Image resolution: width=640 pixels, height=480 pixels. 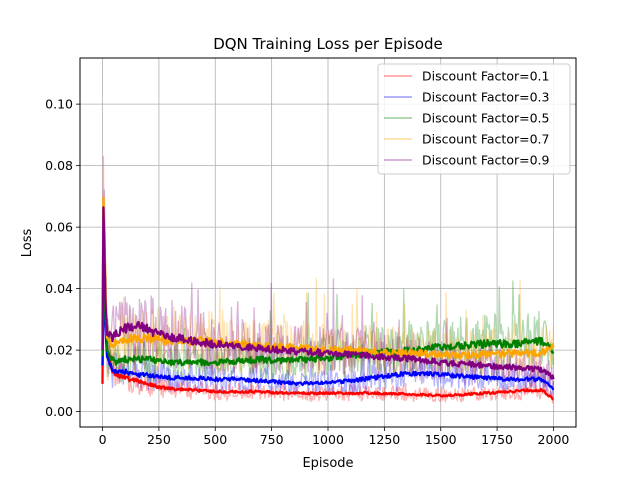 I want to click on legend-label-5: Discount Factor=0.9, so click(x=486, y=160).